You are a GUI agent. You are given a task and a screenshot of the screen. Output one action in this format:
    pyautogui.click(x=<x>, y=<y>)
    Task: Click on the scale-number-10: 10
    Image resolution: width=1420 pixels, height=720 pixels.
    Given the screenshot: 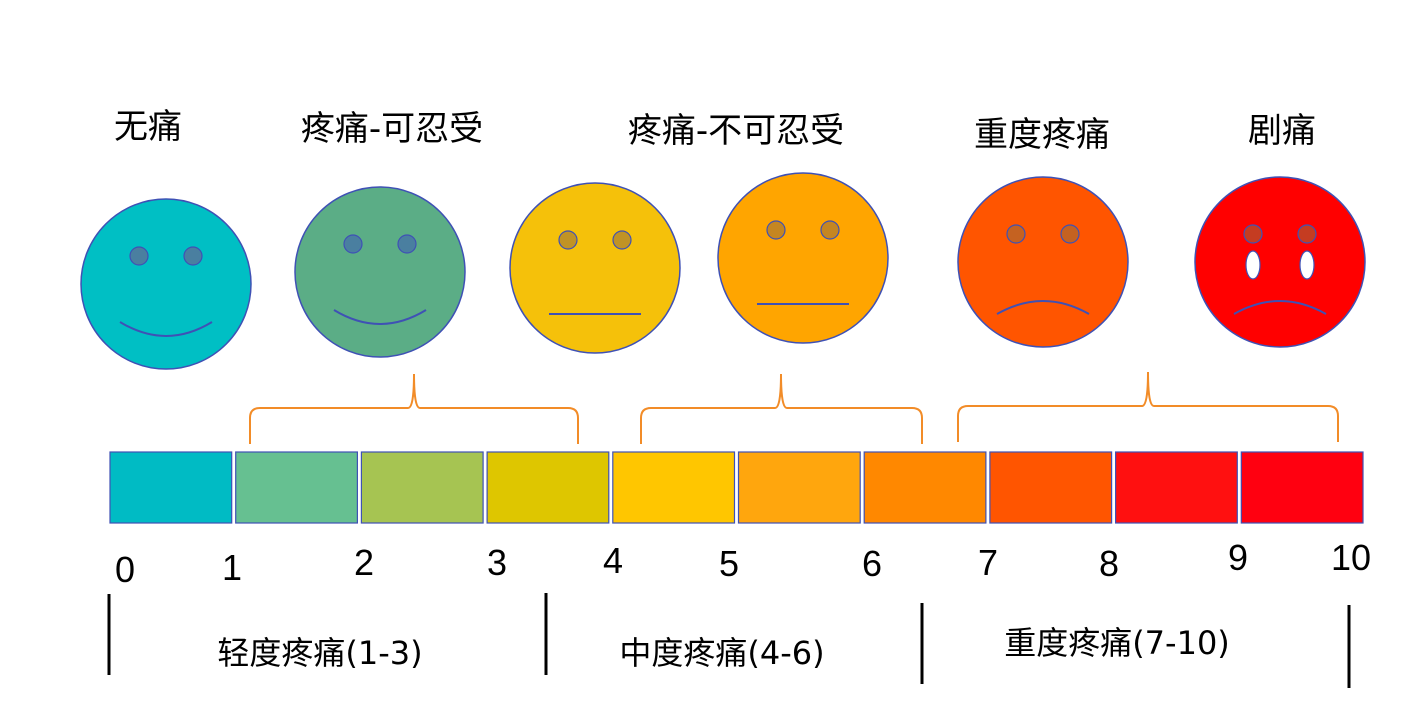 What is the action you would take?
    pyautogui.click(x=1351, y=557)
    